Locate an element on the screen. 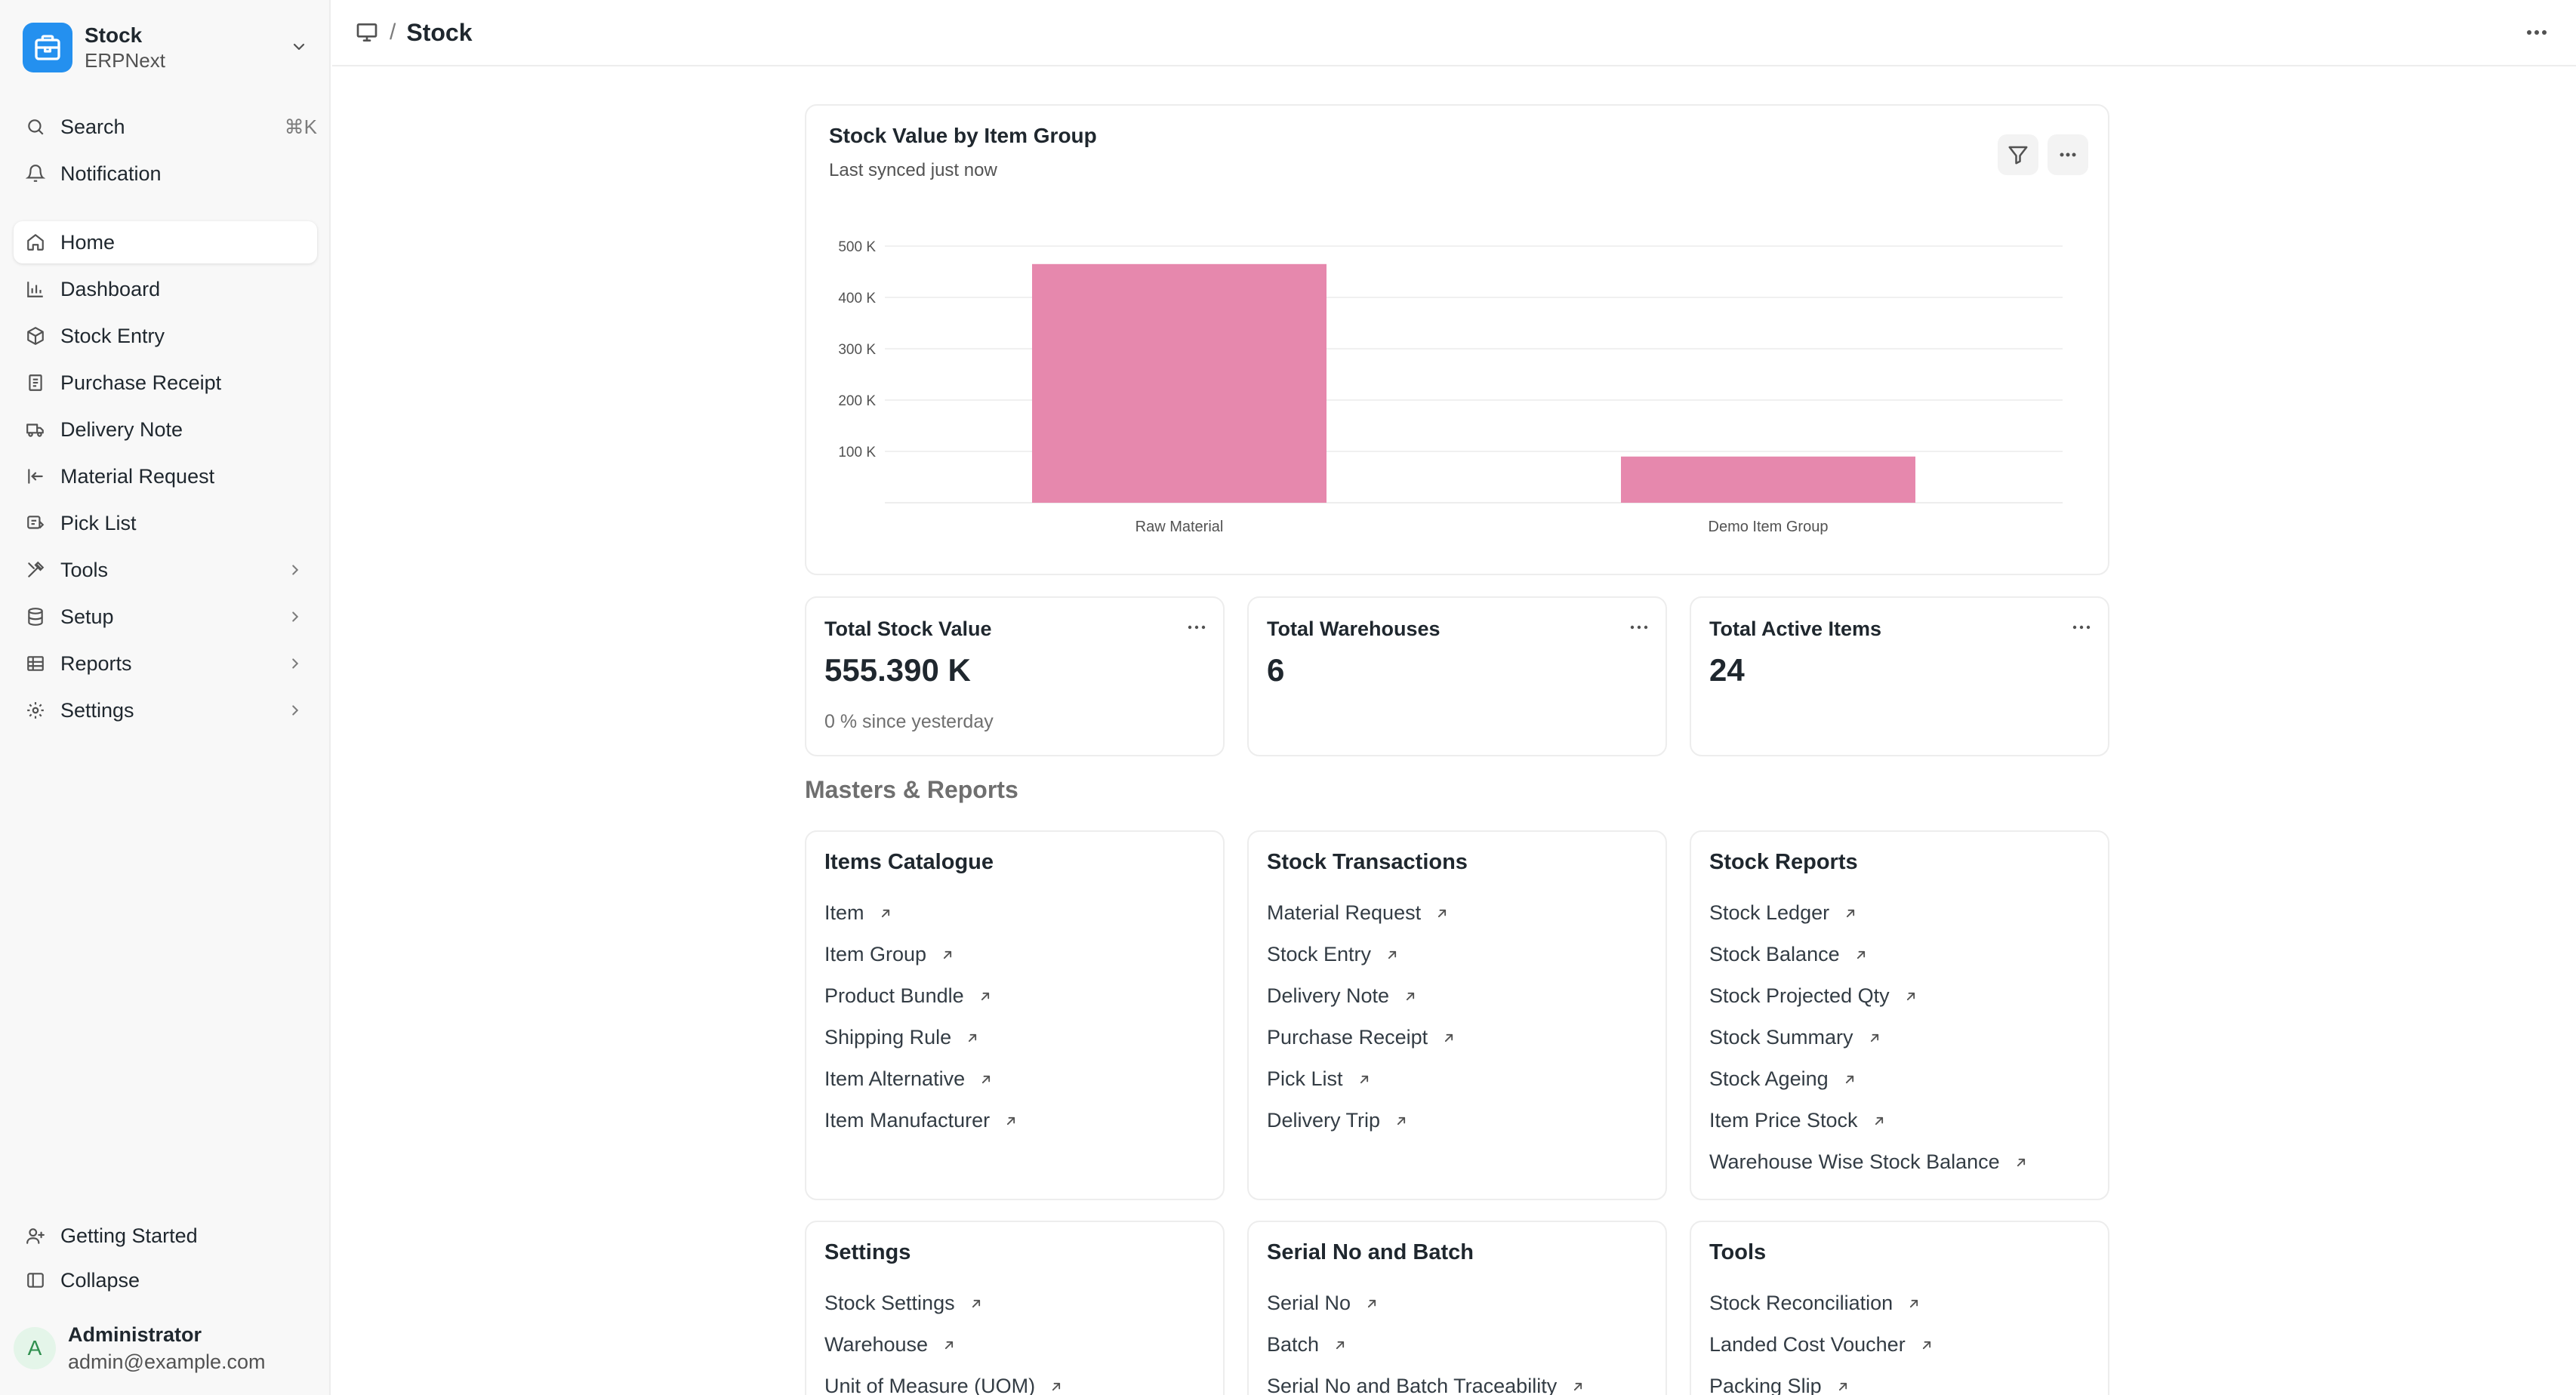  link-item: Item Alternative is located at coordinates (921, 1079).